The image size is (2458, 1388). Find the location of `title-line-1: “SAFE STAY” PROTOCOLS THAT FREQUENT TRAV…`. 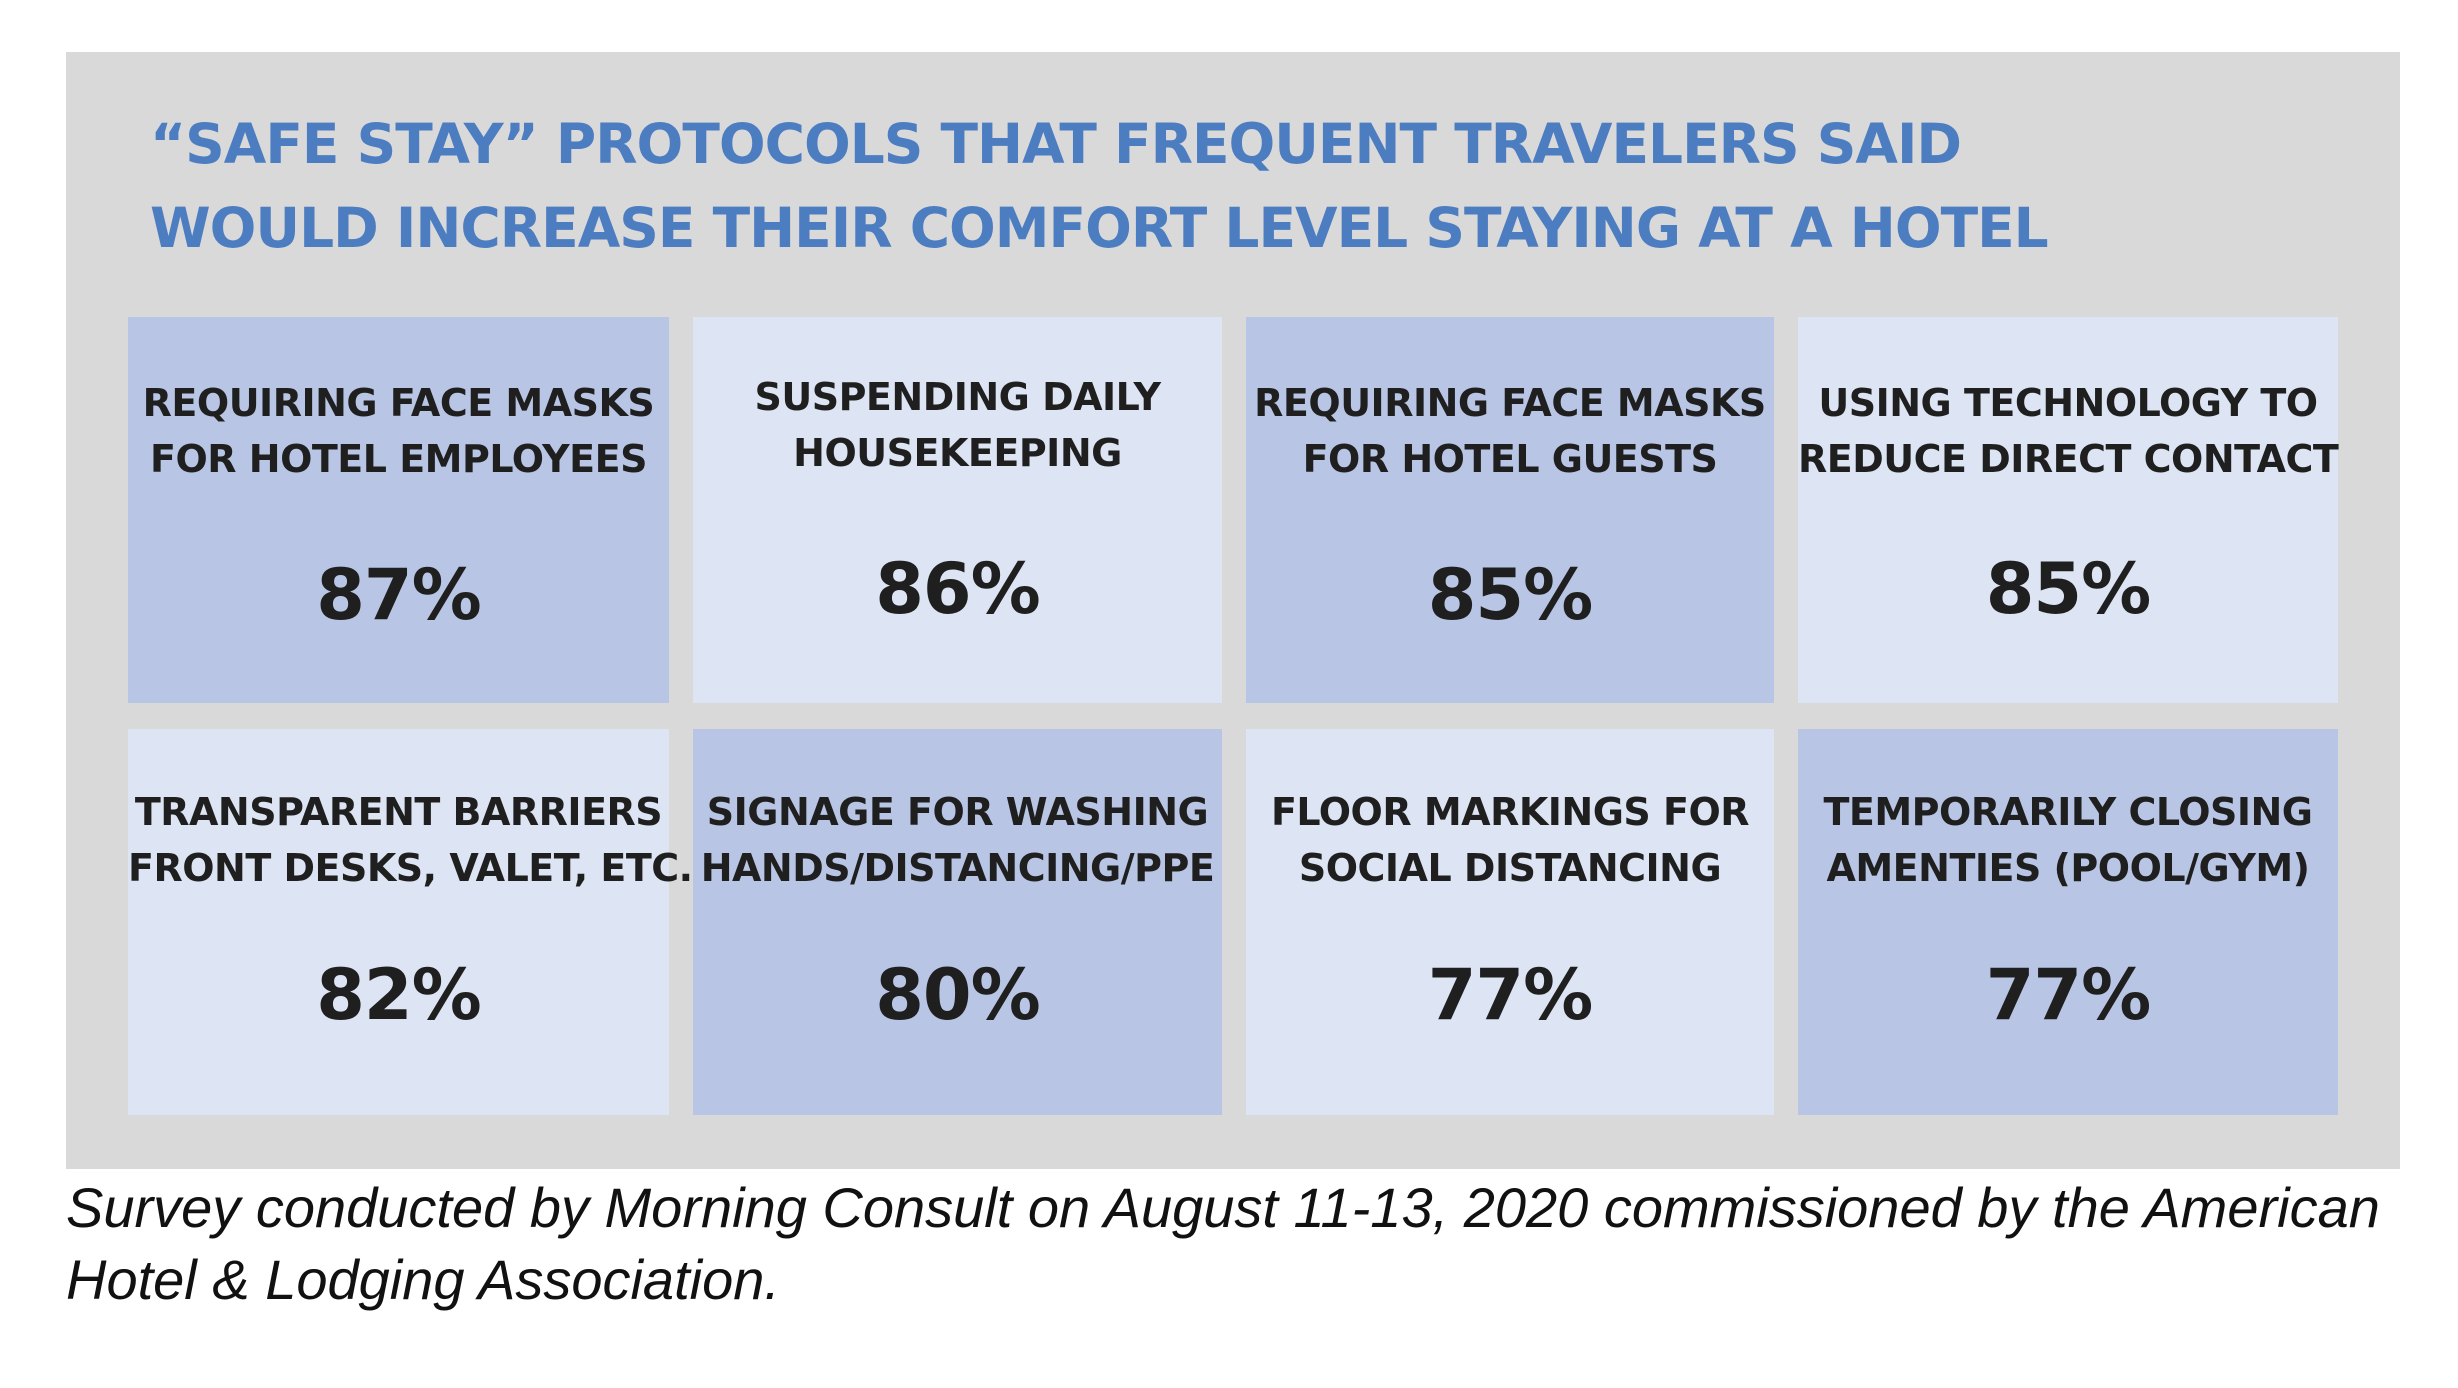

title-line-1: “SAFE STAY” PROTOCOLS THAT FREQUENT TRAV… is located at coordinates (1056, 144).